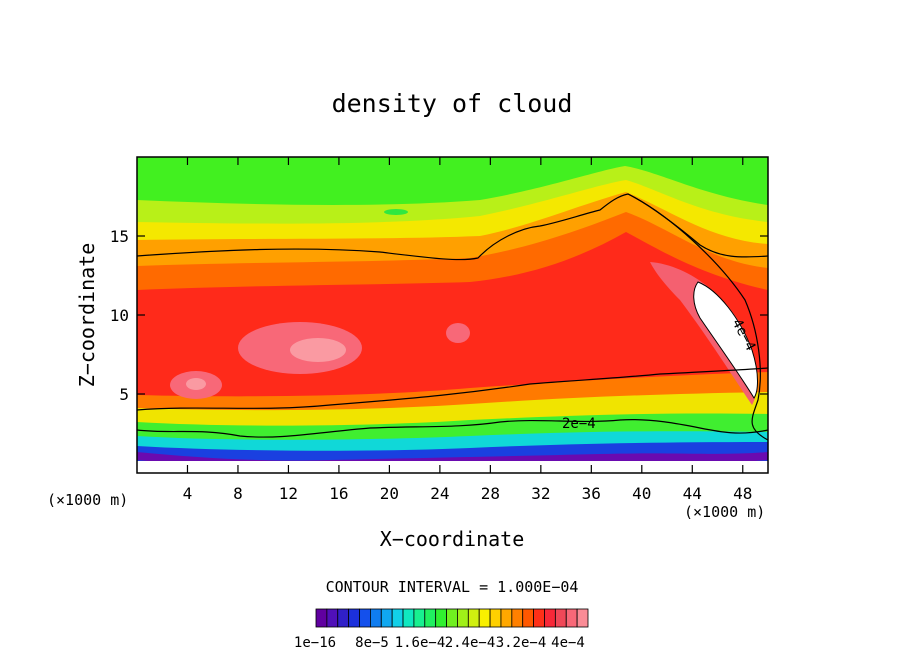 This screenshot has height=654, width=904. Describe the element at coordinates (318, 350) in the screenshot. I see `field-patch-lightpink-left` at that location.